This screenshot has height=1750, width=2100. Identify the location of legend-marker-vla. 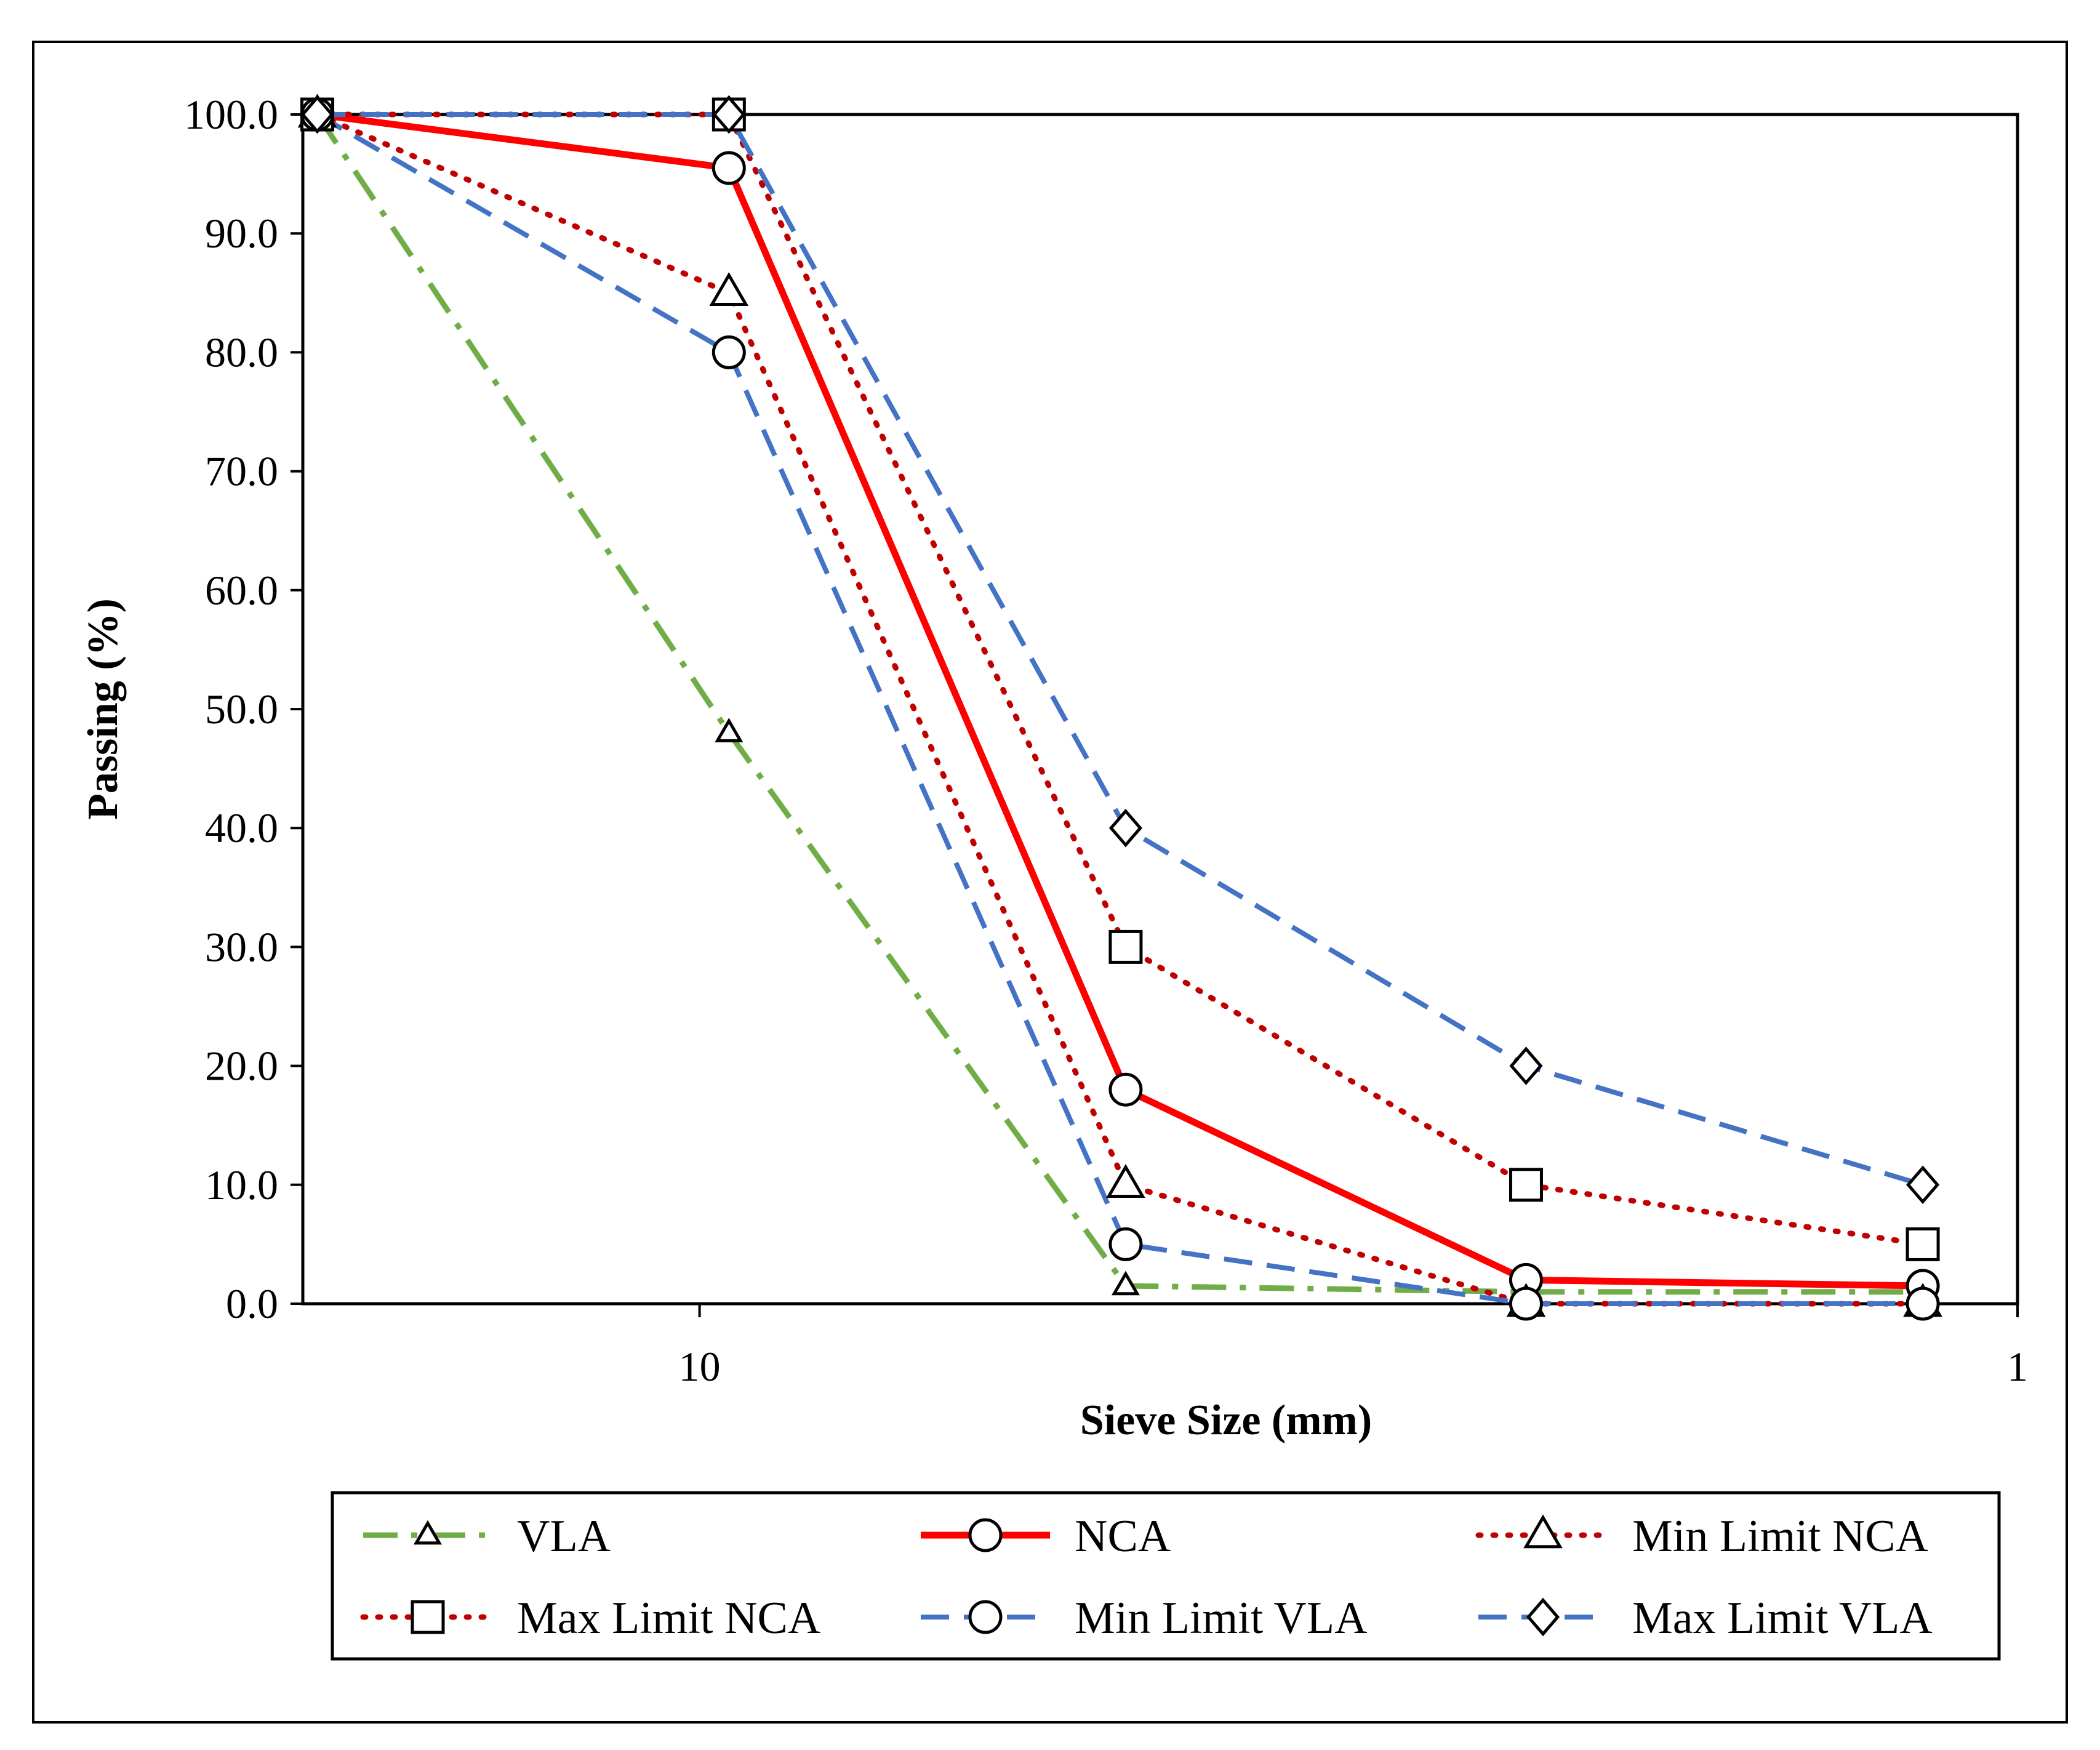
(428, 1532).